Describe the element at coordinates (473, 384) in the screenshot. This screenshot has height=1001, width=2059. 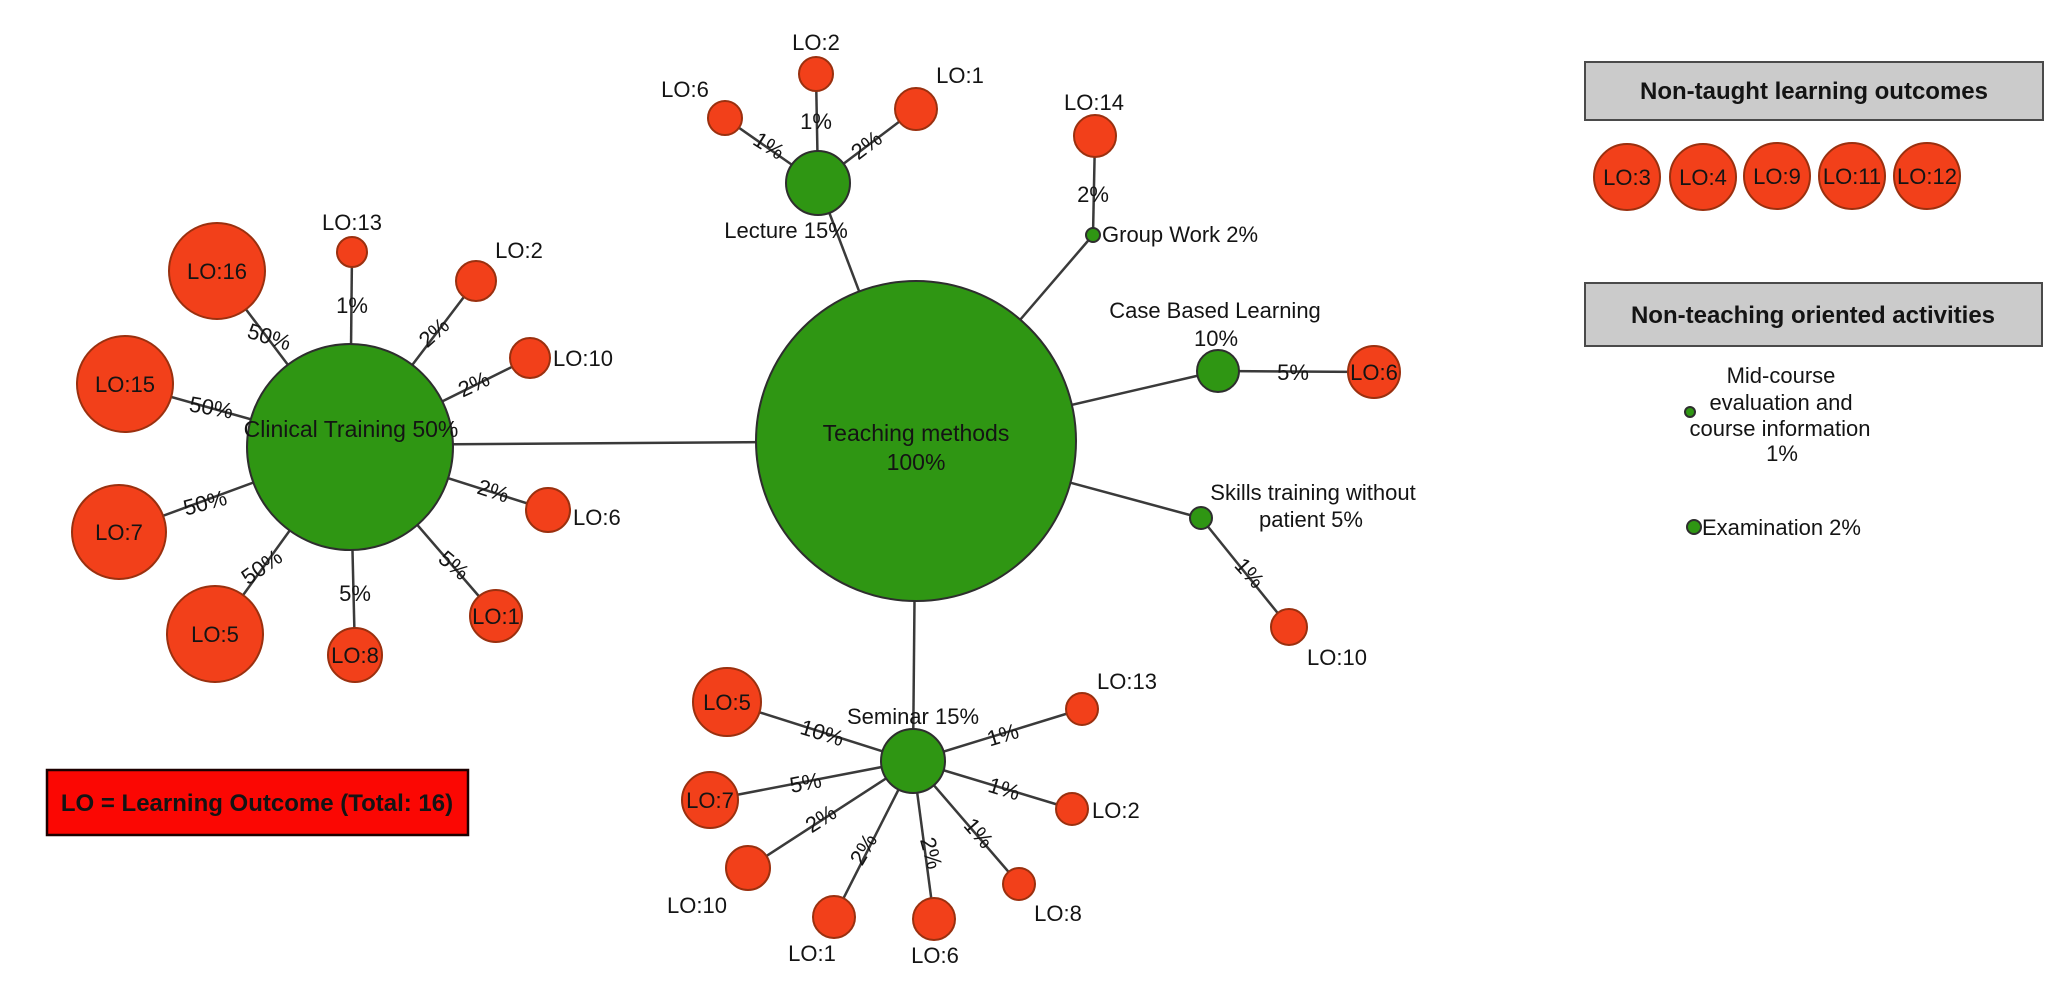
I see `clinical-lo10-pct: 2%` at that location.